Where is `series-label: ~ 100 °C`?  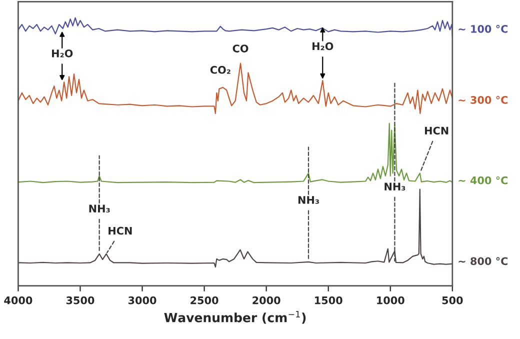
series-label: ~ 100 °C is located at coordinates (483, 28).